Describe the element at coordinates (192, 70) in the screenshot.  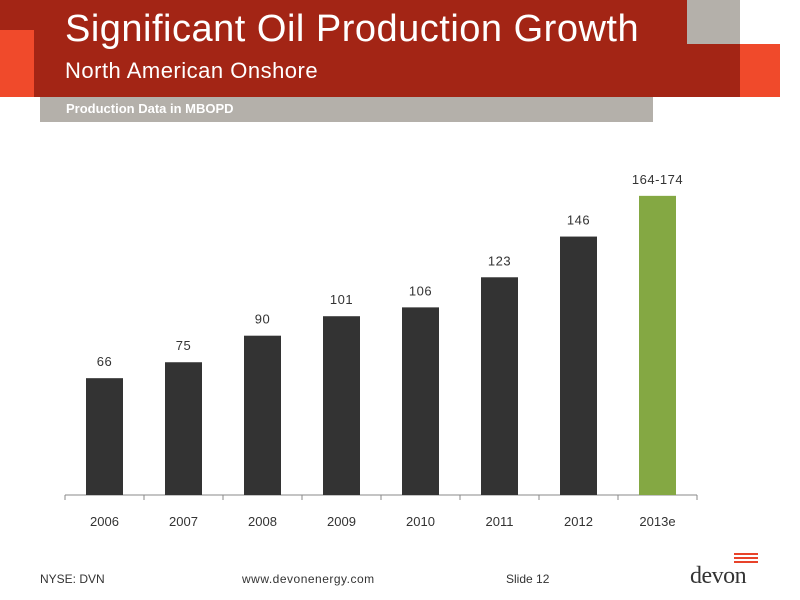
I see `slide-subtitle: North American Onshore` at that location.